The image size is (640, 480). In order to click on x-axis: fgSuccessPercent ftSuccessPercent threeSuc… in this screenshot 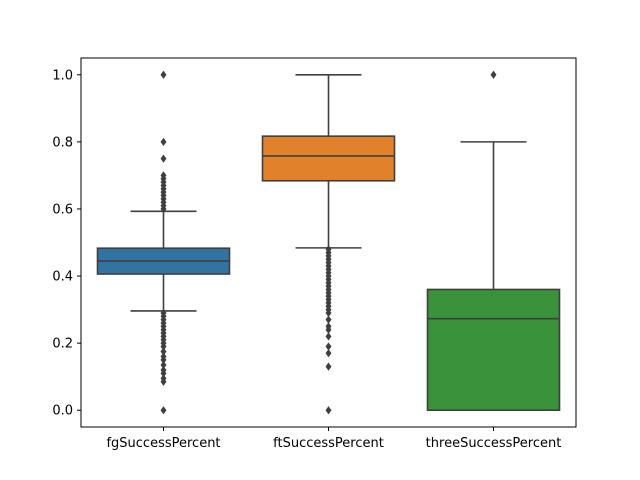, I will do `click(333, 439)`.